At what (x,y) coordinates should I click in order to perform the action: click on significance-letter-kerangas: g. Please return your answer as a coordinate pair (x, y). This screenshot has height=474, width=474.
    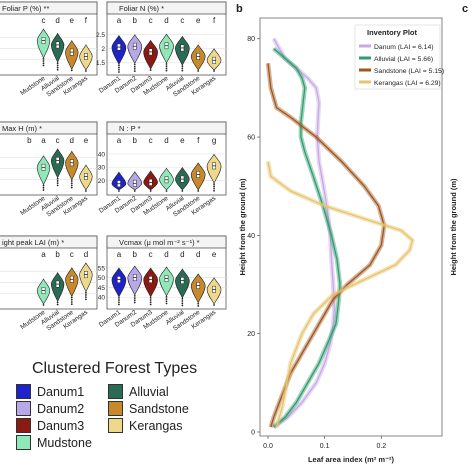
    Looking at the image, I should click on (214, 140).